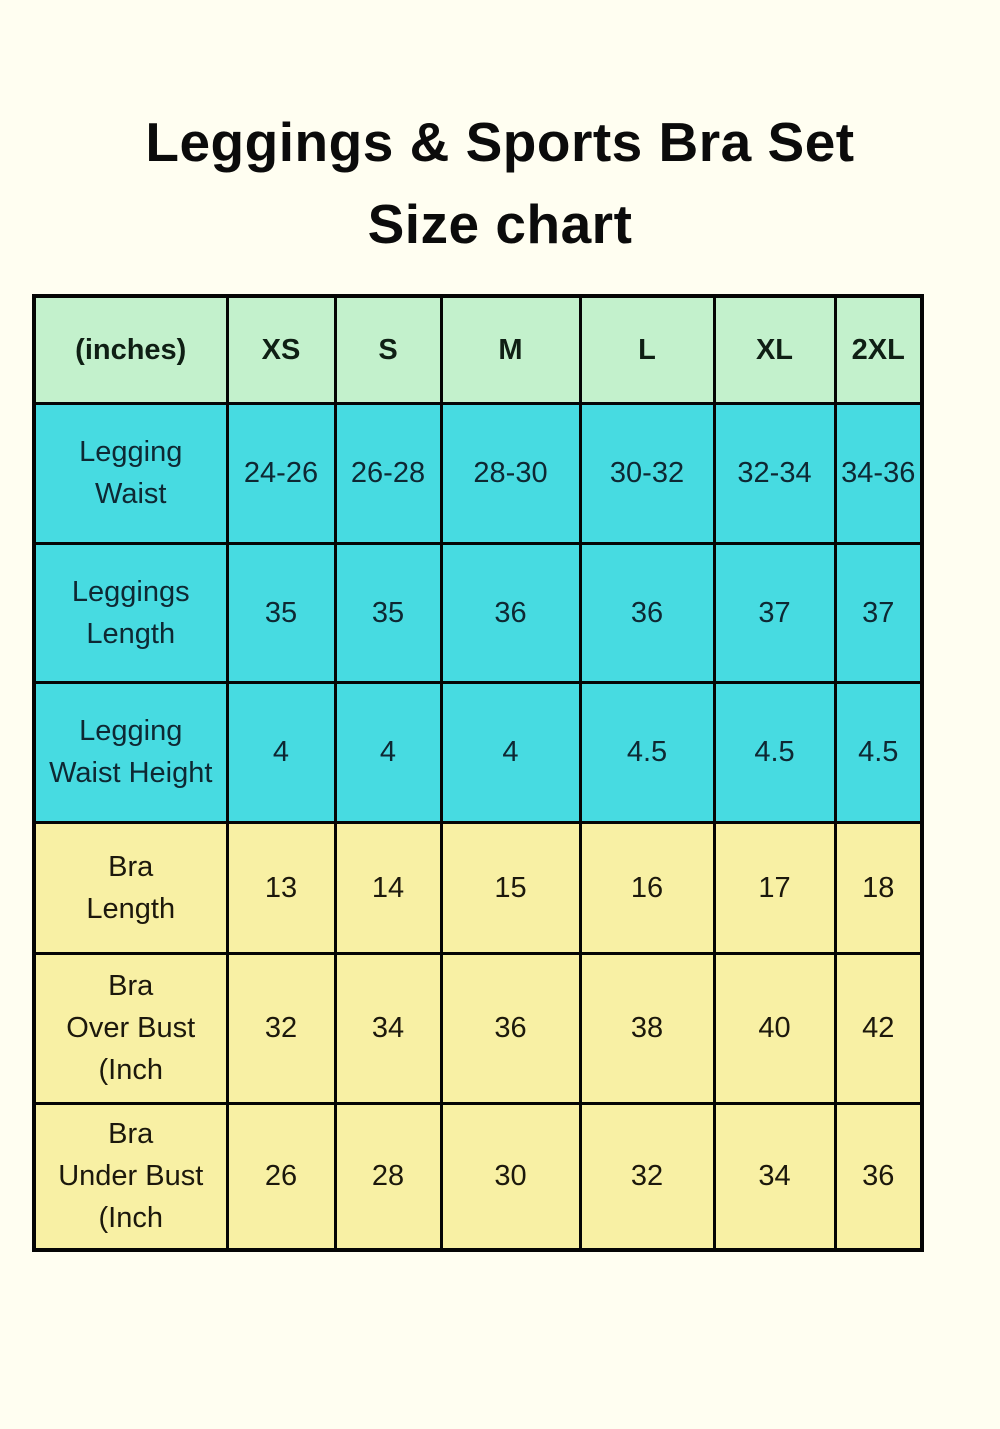 The width and height of the screenshot is (1000, 1429). I want to click on value-cell: 30, so click(510, 1176).